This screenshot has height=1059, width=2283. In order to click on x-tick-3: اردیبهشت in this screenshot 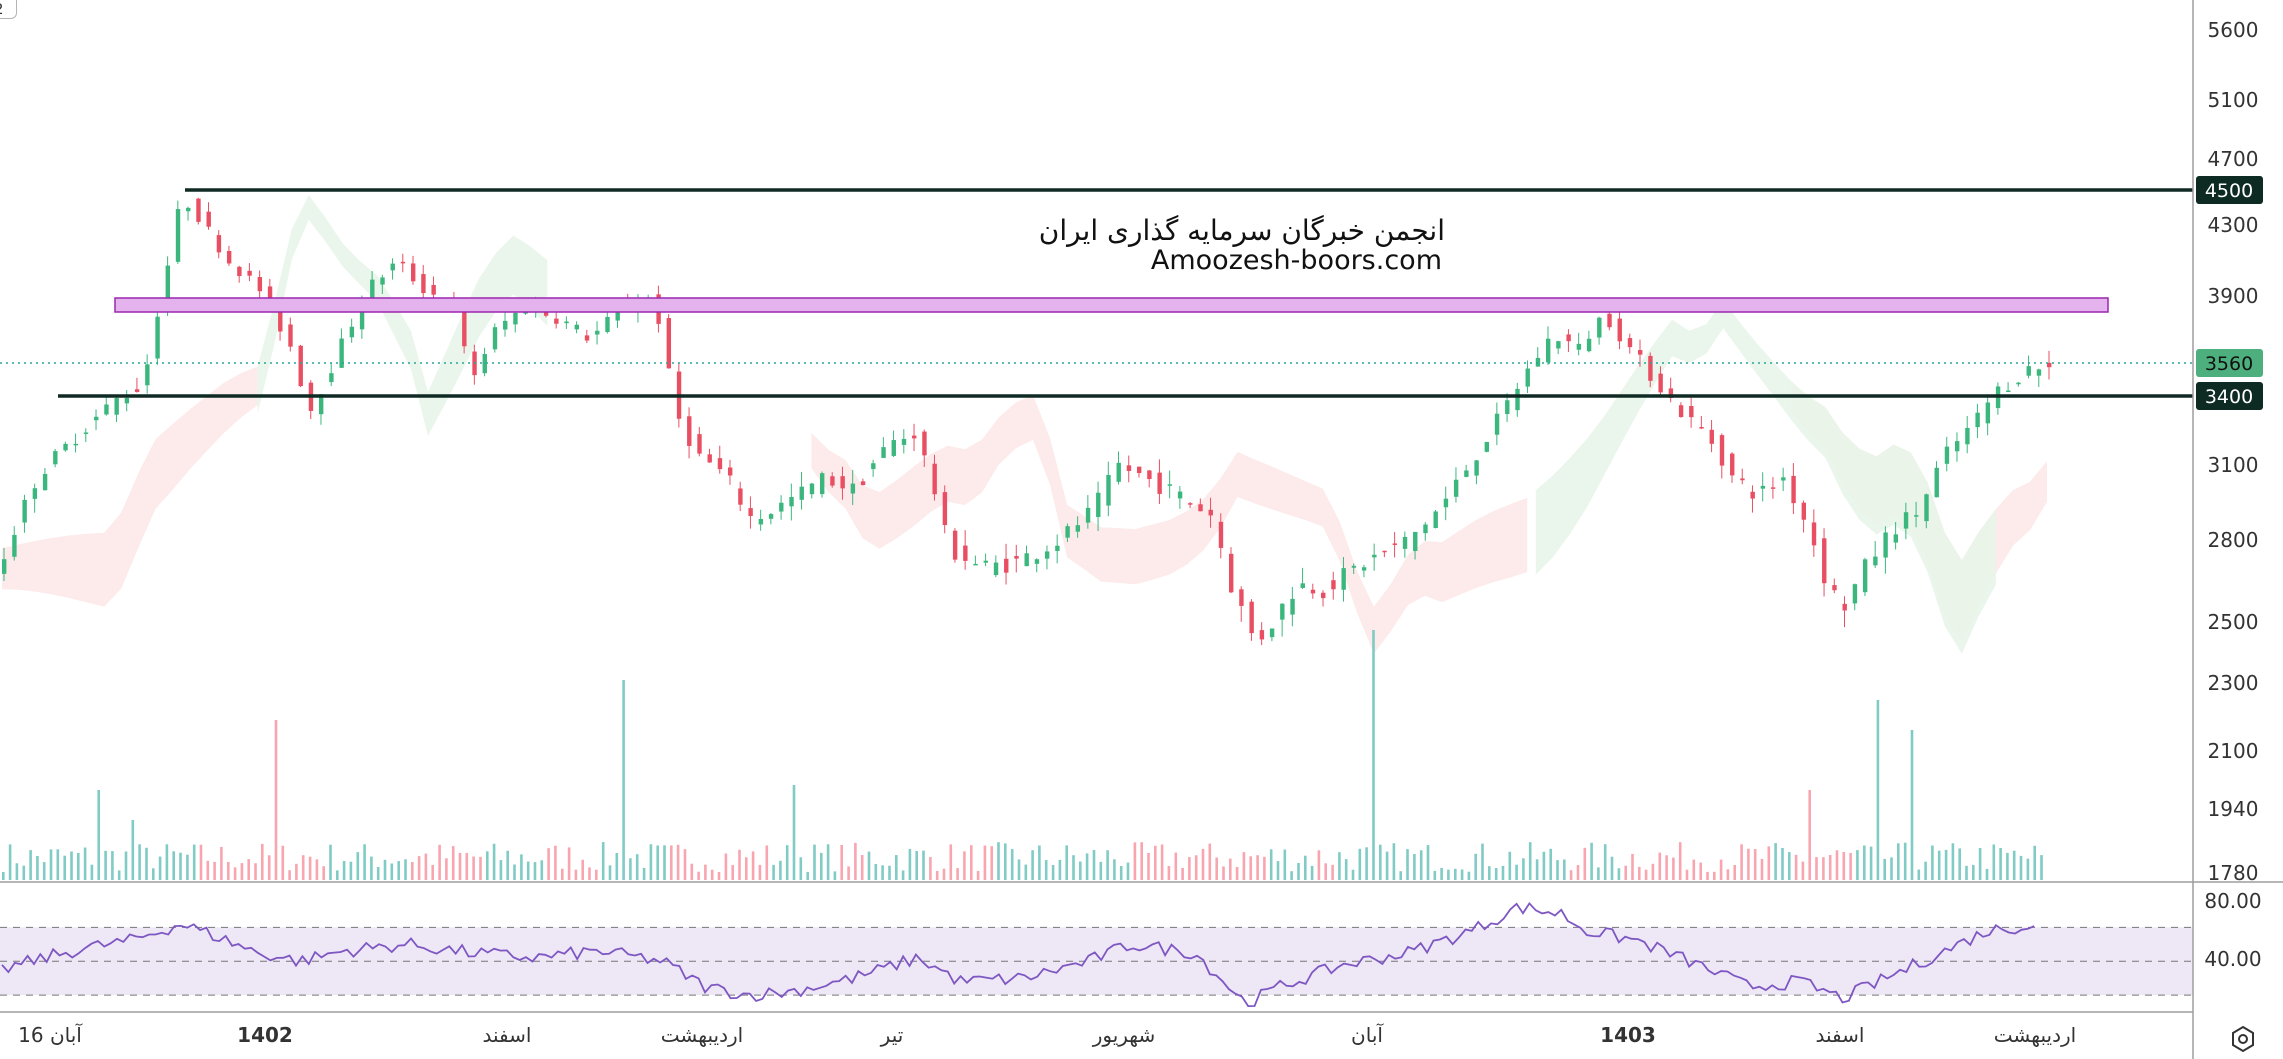, I will do `click(702, 1035)`.